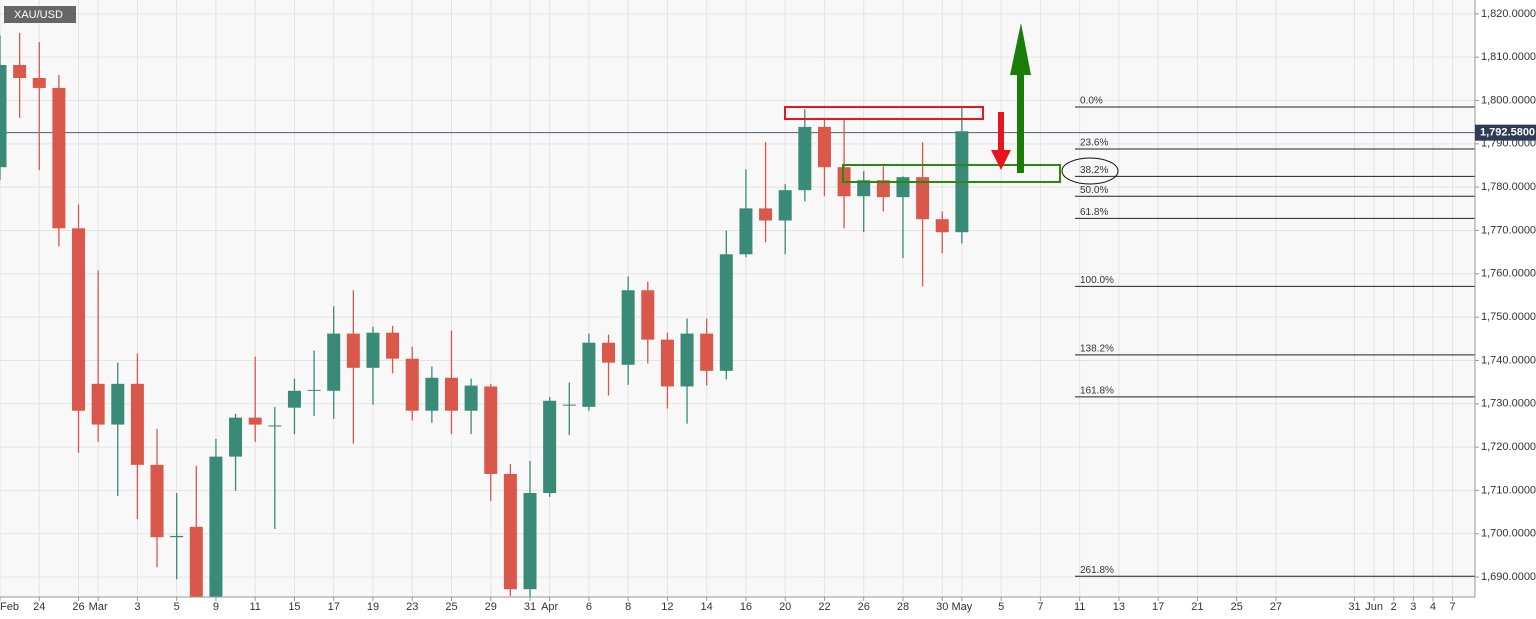  What do you see at coordinates (1079, 607) in the screenshot?
I see `x-tick-label: 11` at bounding box center [1079, 607].